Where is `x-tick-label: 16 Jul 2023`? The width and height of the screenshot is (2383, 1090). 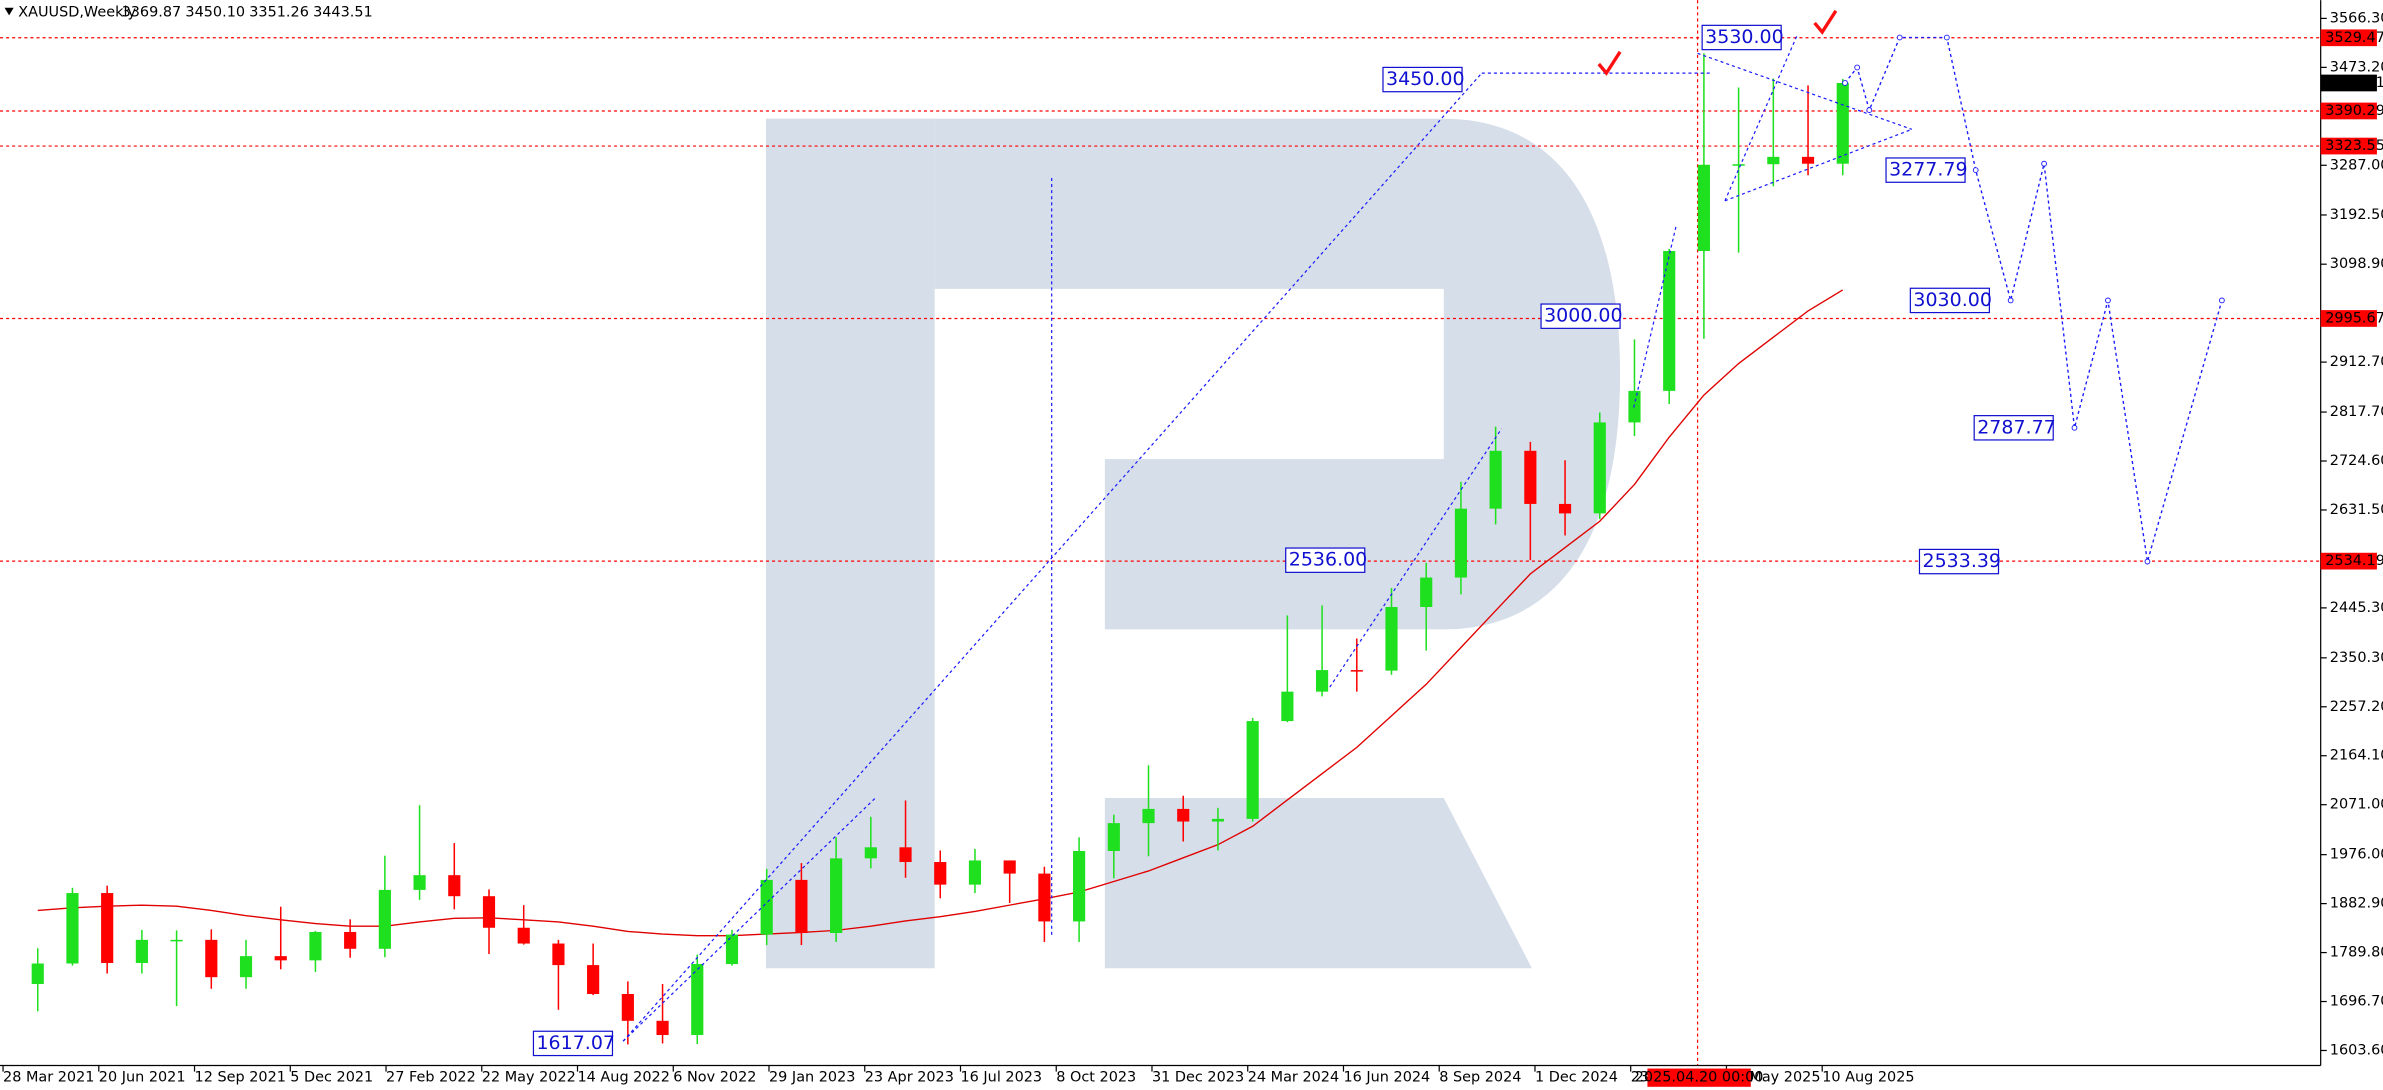 x-tick-label: 16 Jul 2023 is located at coordinates (1001, 1078).